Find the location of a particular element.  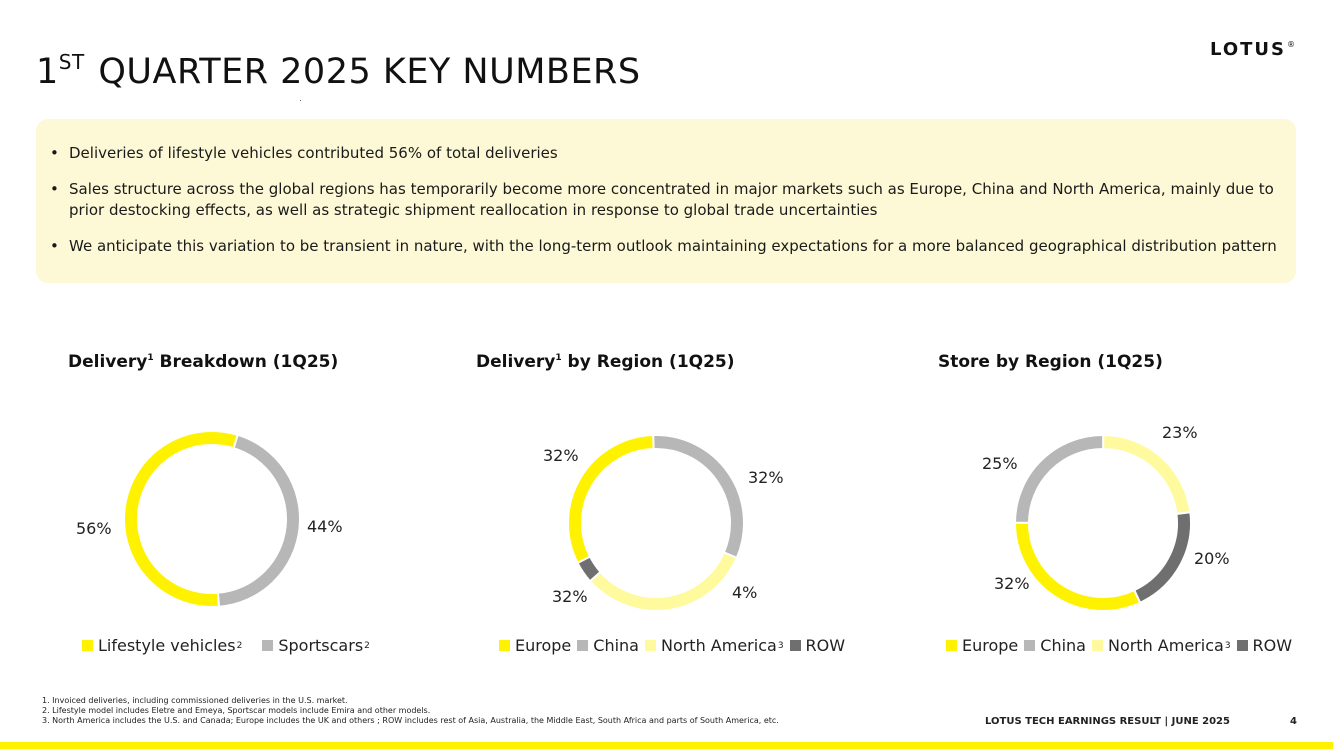

legend-store-by-region: Europe China North America 3 ROW is located at coordinates (1122, 645).